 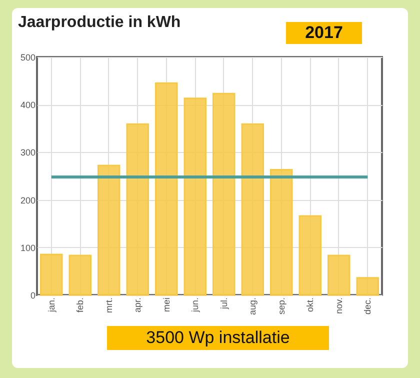 What do you see at coordinates (223, 304) in the screenshot?
I see `x-tick-label: jul.` at bounding box center [223, 304].